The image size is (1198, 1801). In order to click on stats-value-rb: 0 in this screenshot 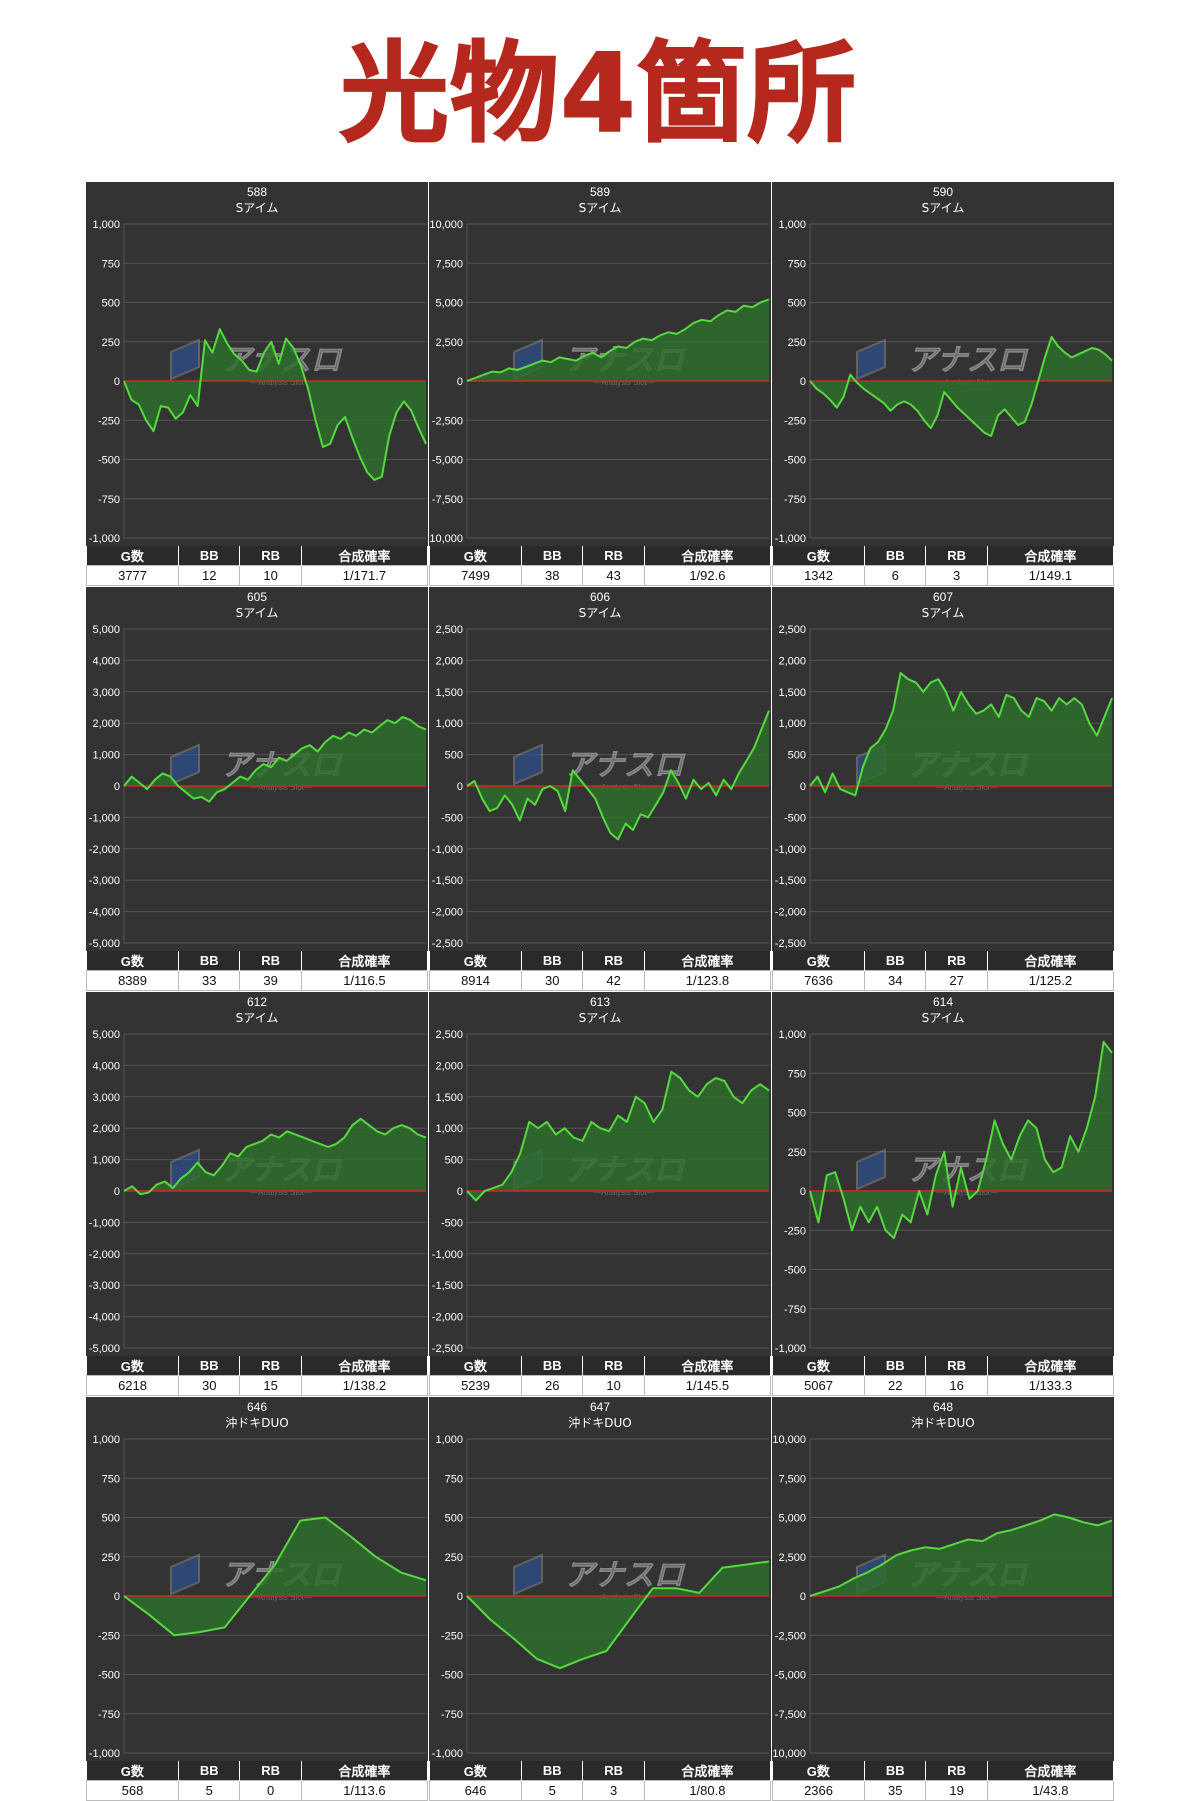, I will do `click(270, 1790)`.